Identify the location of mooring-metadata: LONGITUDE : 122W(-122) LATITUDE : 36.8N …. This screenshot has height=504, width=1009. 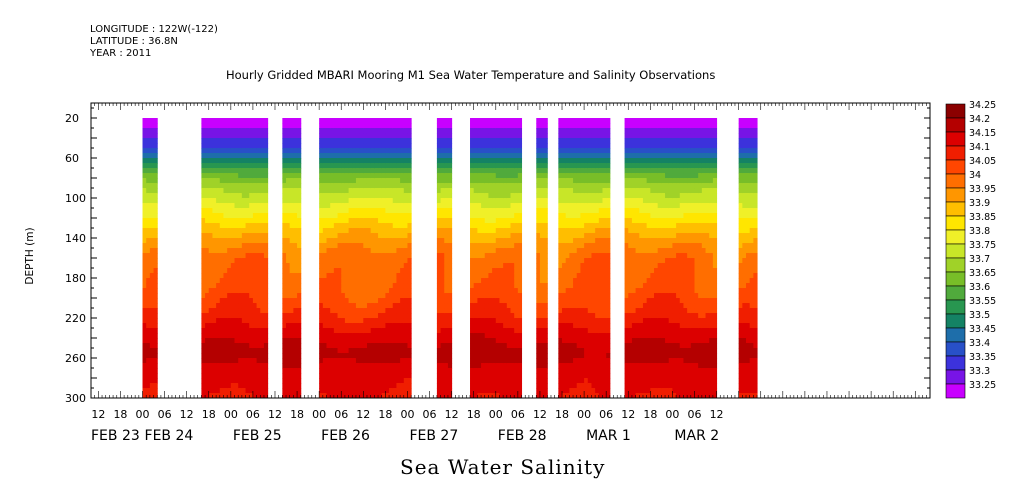
(154, 42).